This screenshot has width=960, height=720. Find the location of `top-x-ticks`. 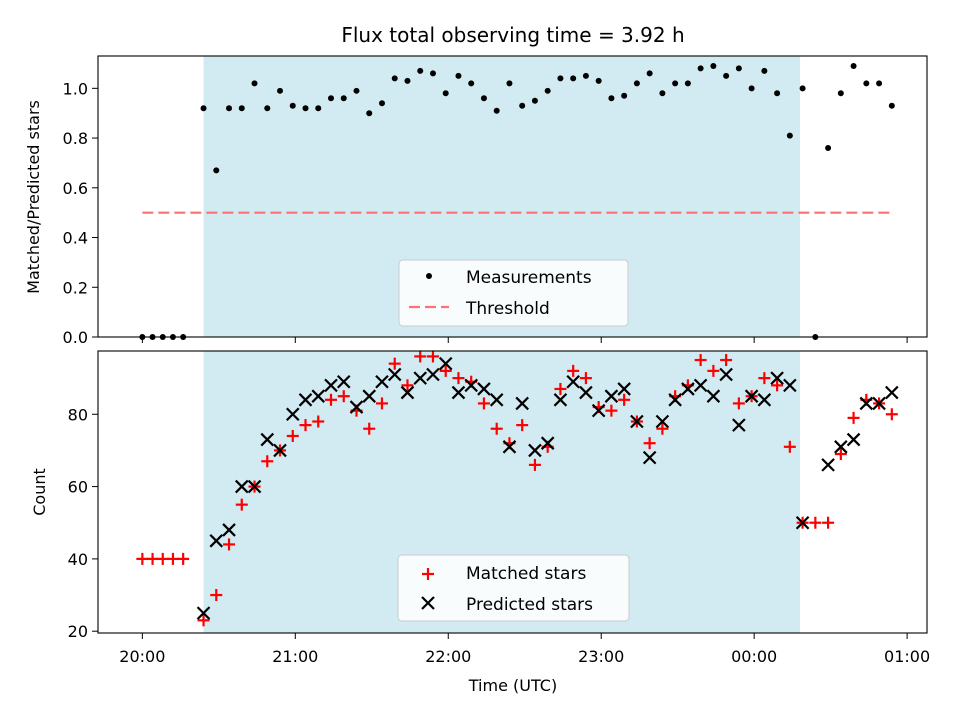

top-x-ticks is located at coordinates (524, 340).